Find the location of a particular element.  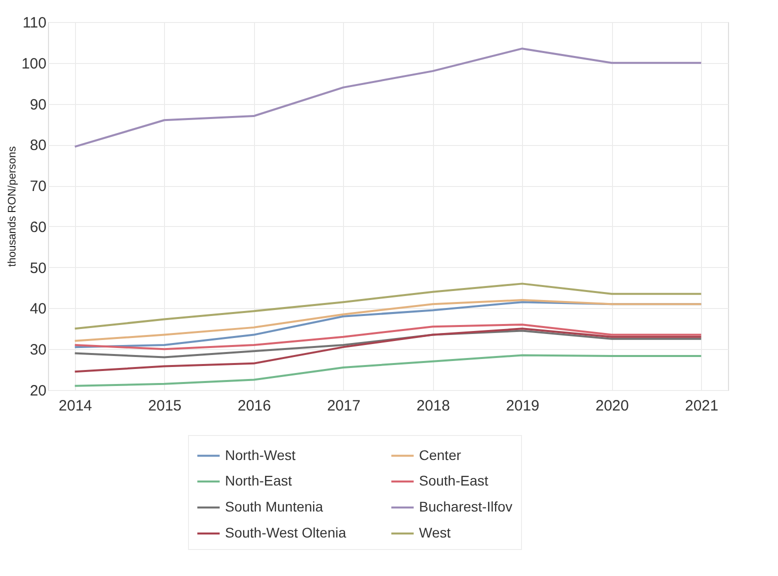

y-tick-label: 100 is located at coordinates (33, 63).